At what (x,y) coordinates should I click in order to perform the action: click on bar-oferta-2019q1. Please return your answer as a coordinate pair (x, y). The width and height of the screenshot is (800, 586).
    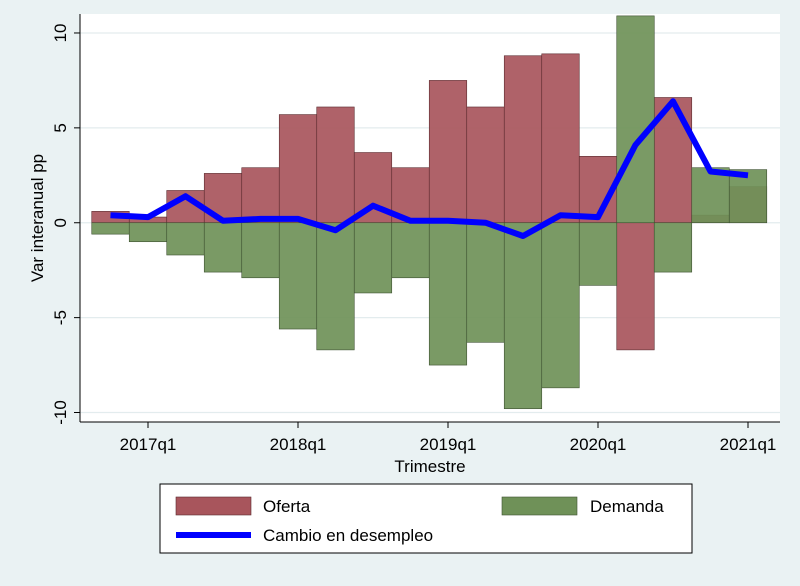
    Looking at the image, I should click on (448, 151).